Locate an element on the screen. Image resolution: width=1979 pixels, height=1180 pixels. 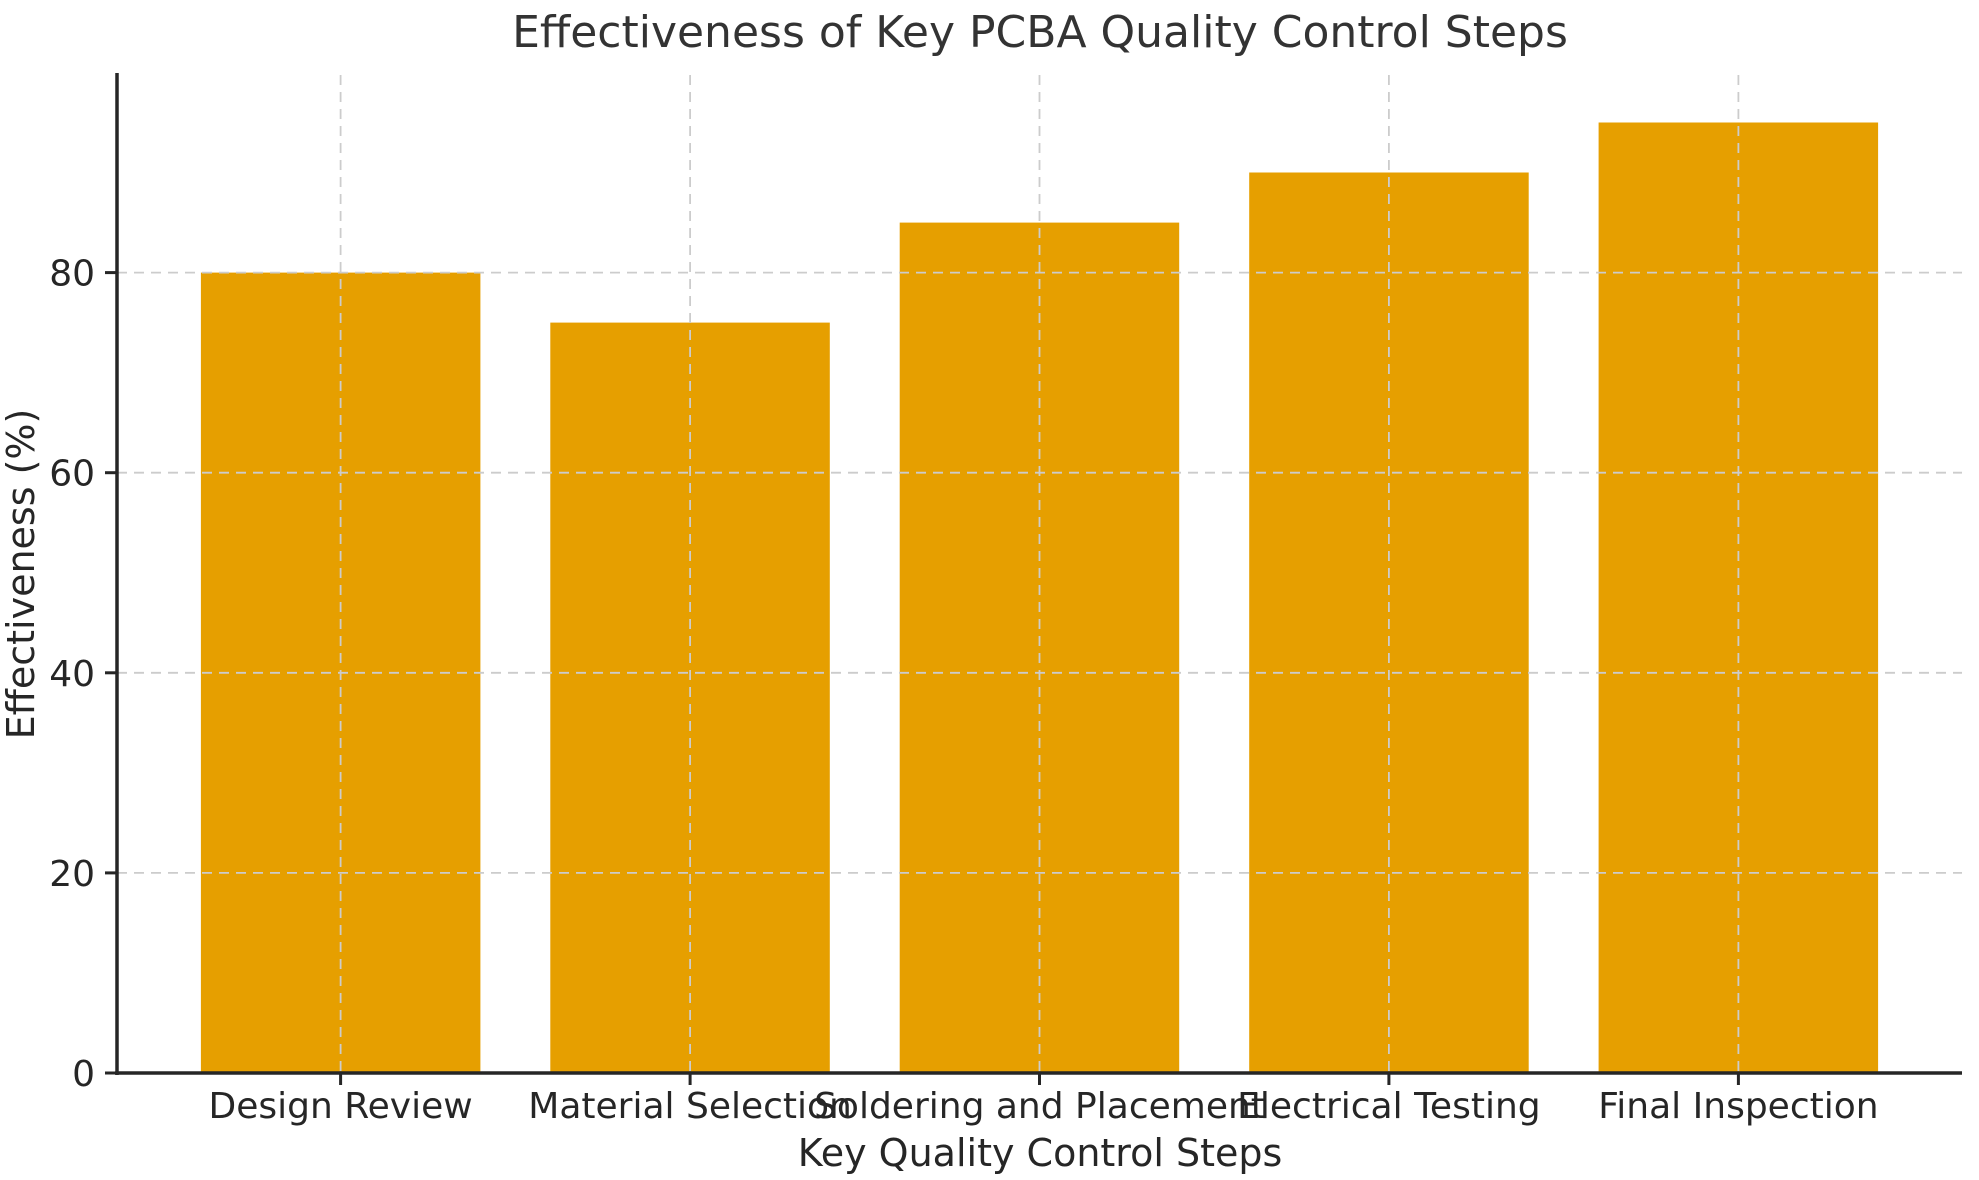
y-tick-label: 80 is located at coordinates (72, 274).